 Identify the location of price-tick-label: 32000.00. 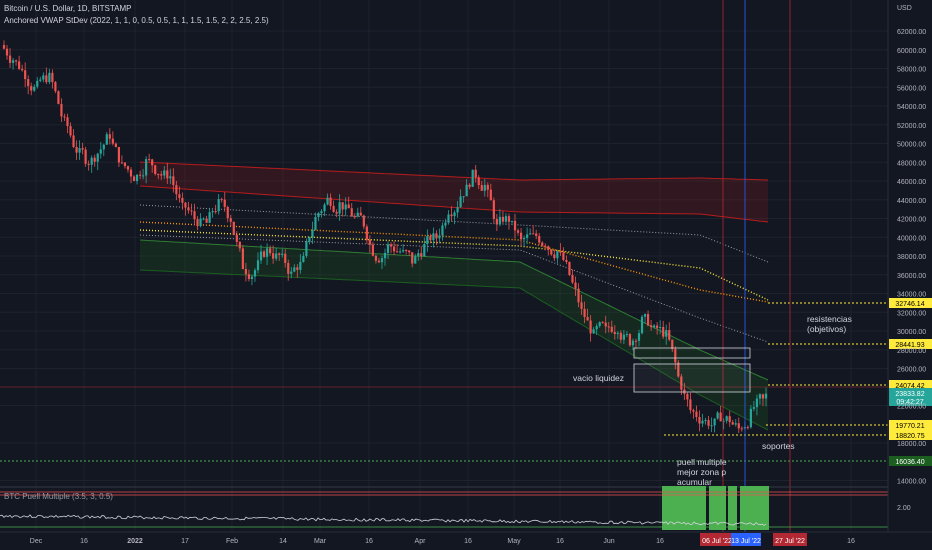
(911, 313).